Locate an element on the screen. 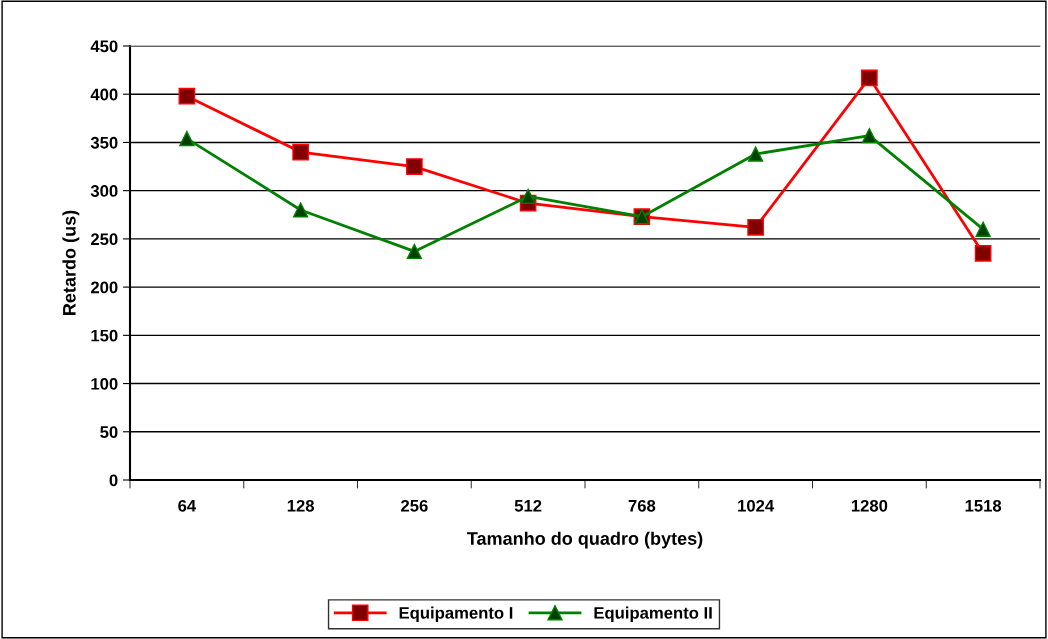 Image resolution: width=1048 pixels, height=639 pixels. y-tick-label: 450 is located at coordinates (104, 46).